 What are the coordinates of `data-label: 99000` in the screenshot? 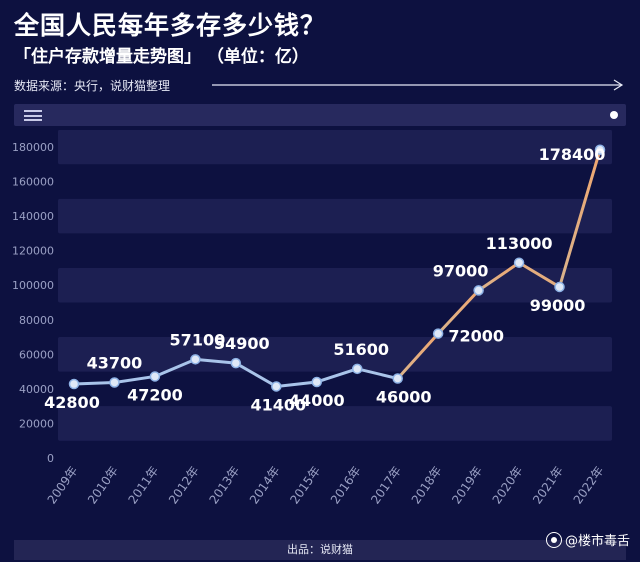 It's located at (558, 305).